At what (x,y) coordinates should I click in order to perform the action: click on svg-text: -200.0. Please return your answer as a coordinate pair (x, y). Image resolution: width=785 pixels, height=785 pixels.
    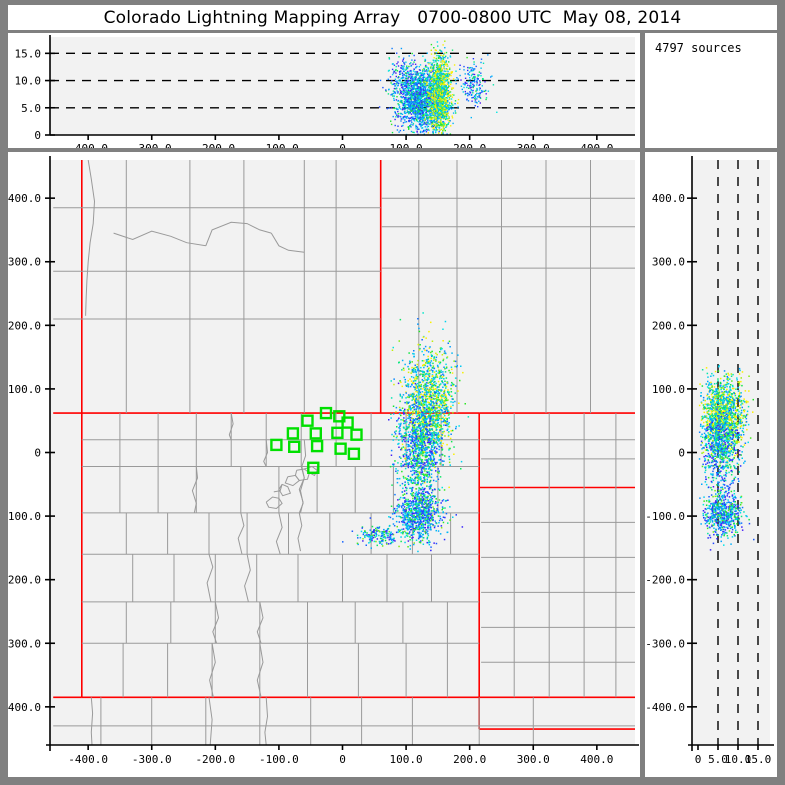
    Looking at the image, I should click on (215, 145).